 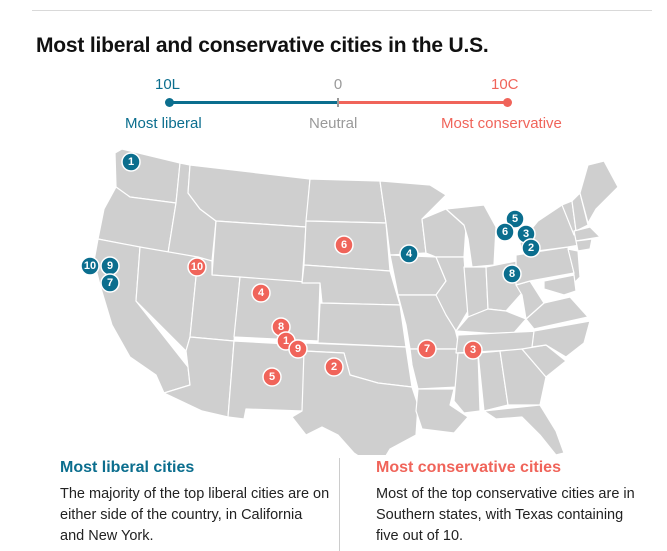 I want to click on legend-liberal-scale, so click(x=253, y=102).